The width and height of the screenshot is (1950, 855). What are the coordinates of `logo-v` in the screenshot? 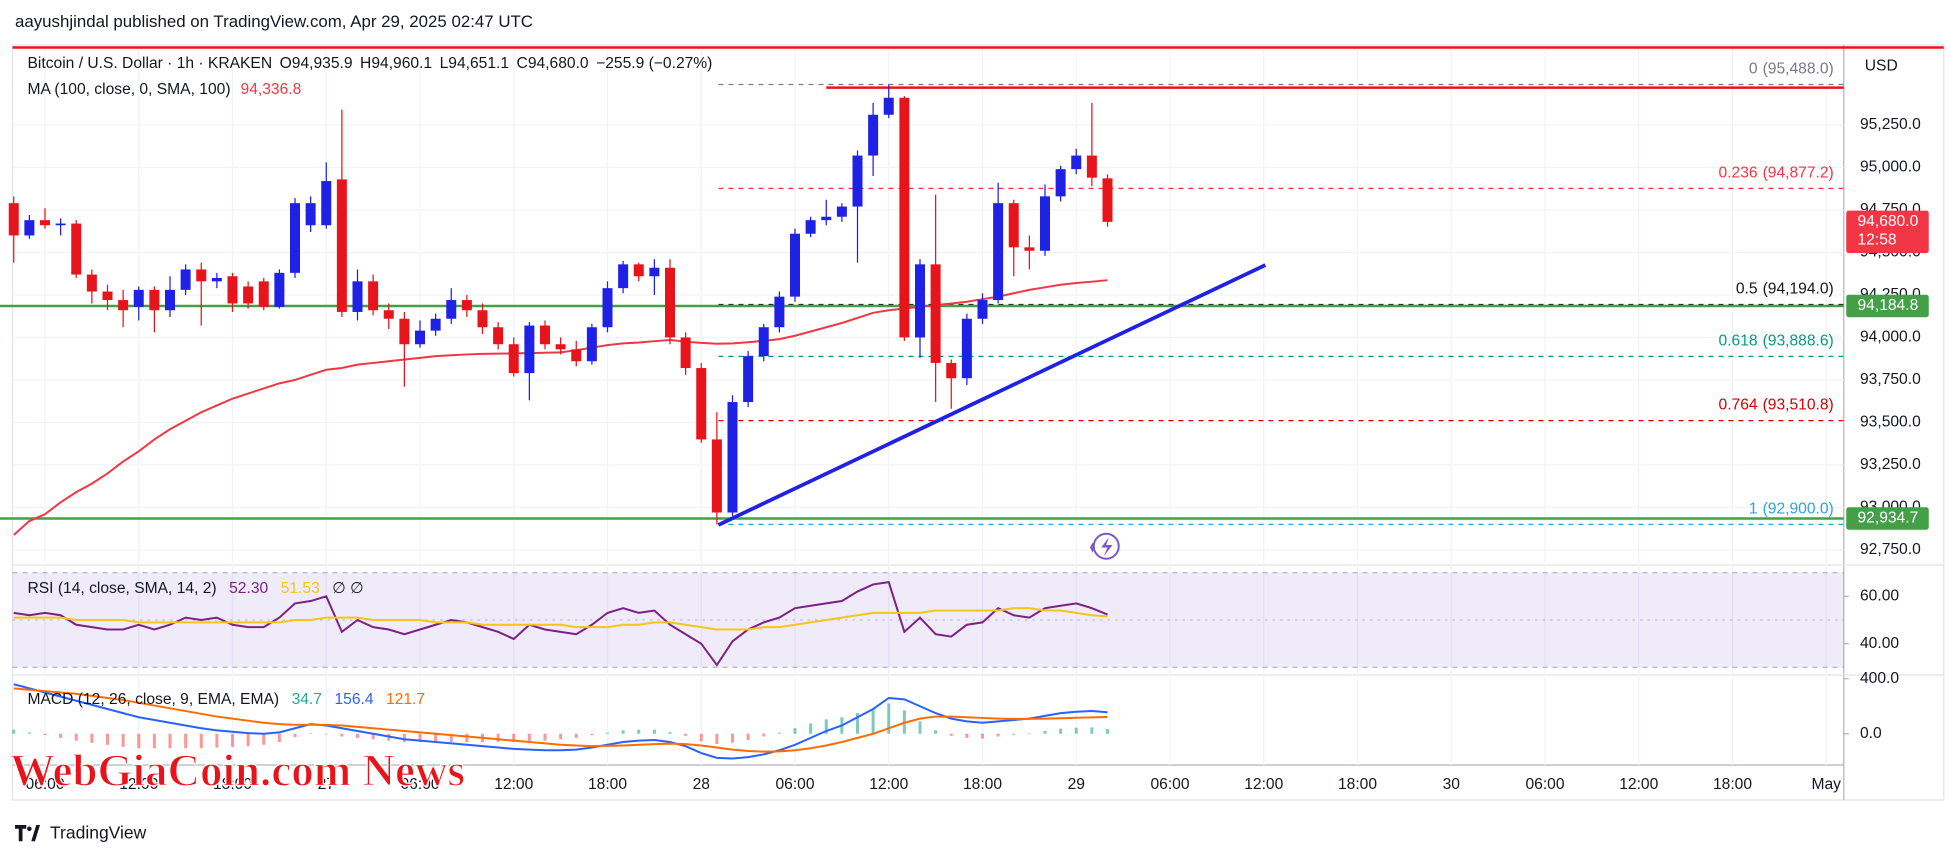 It's located at (35, 833).